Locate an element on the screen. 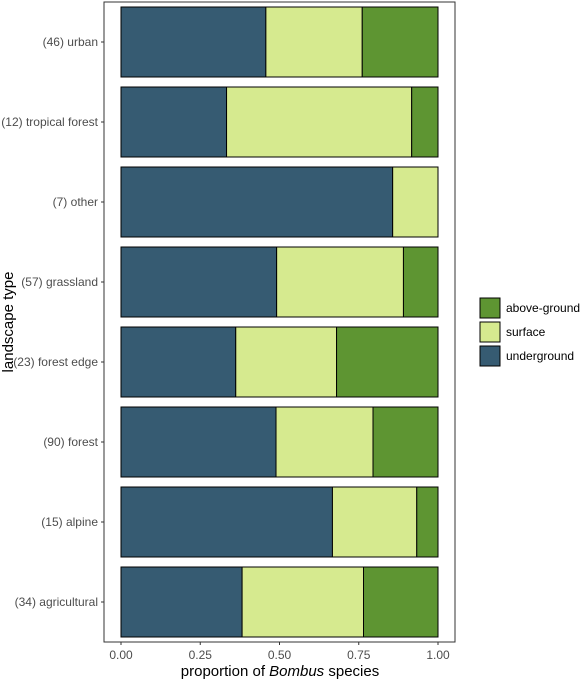 The height and width of the screenshot is (685, 581). y-tick-label: (34) agricultural is located at coordinates (56, 602).